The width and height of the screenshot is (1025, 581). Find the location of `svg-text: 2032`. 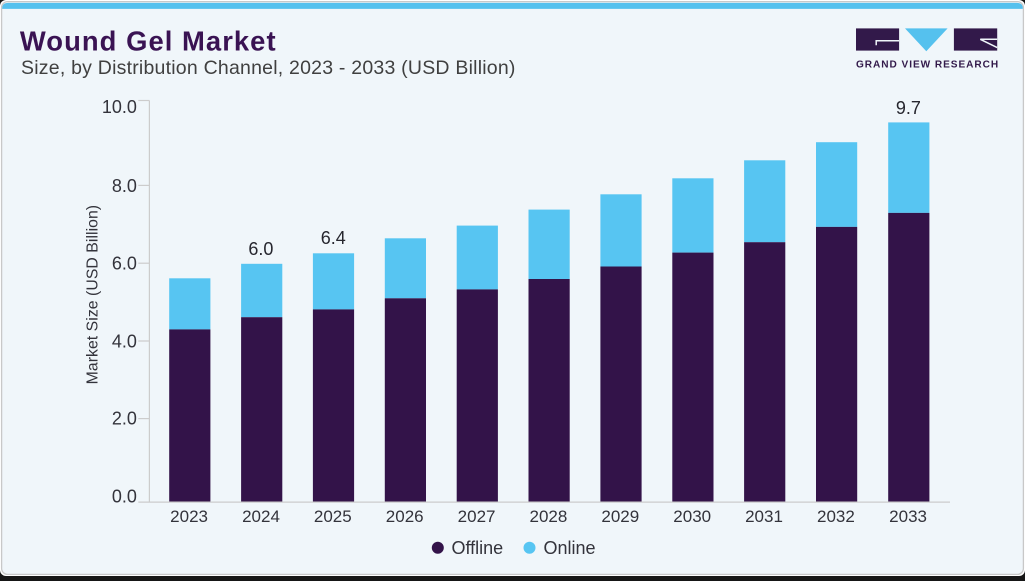

svg-text: 2032 is located at coordinates (836, 516).